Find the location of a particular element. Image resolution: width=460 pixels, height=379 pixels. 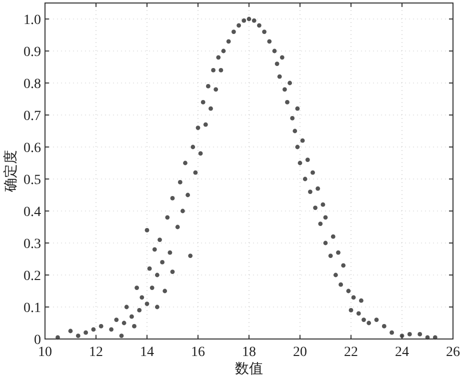

x-tick-label: 18 is located at coordinates (249, 352).